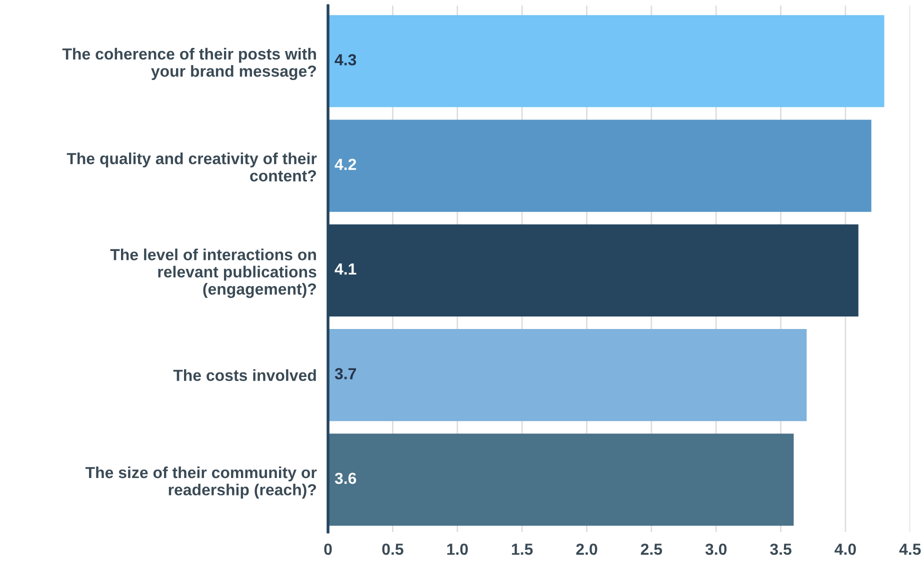  I want to click on x-tick-label: 2.0, so click(587, 549).